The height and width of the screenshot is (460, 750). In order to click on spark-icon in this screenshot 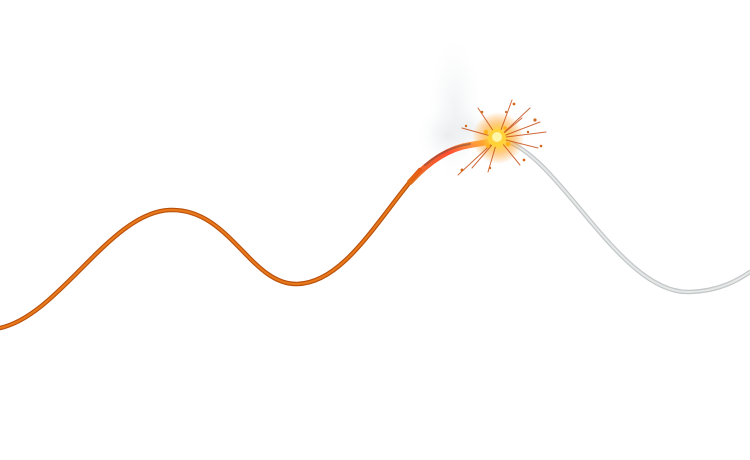, I will do `click(502, 137)`.